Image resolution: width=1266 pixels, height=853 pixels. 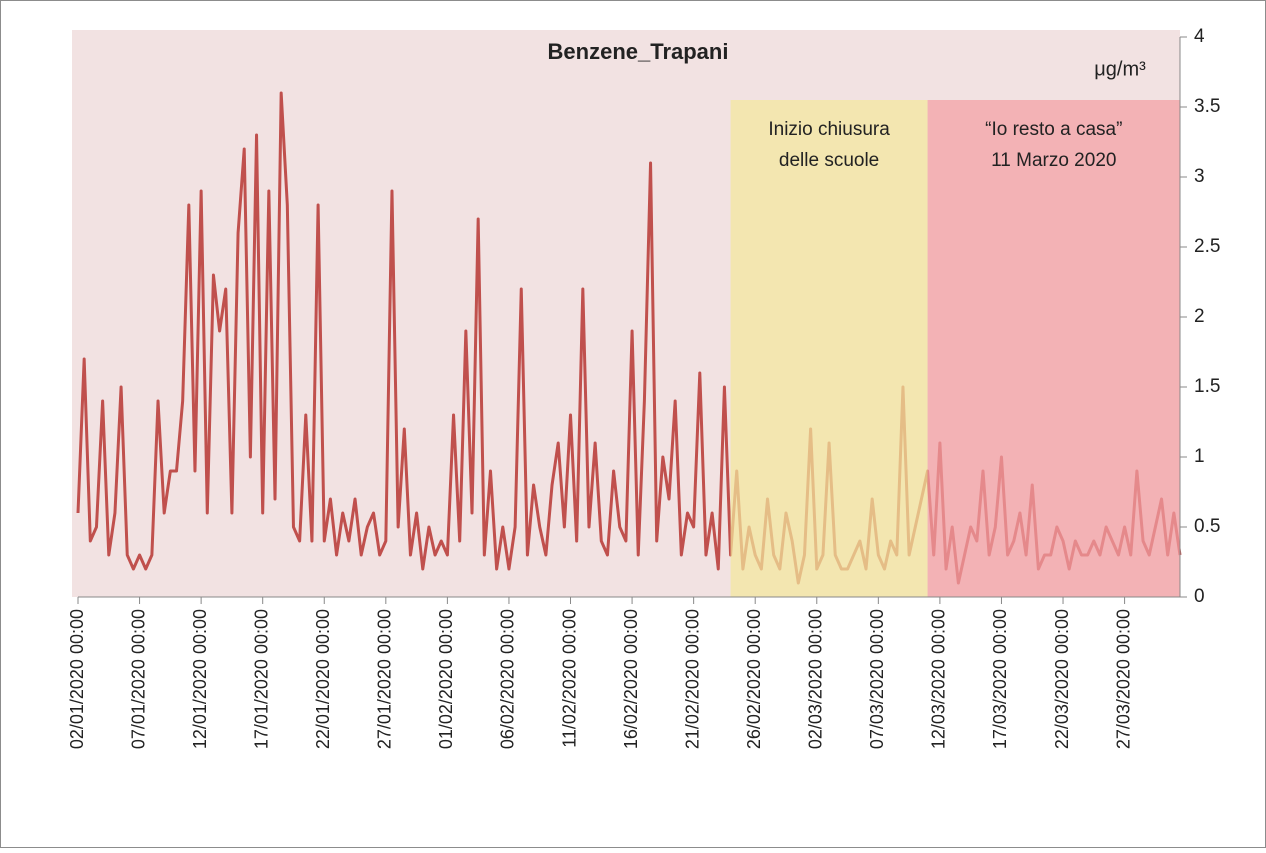 I want to click on band-label: Inizio chiusura, so click(x=829, y=129).